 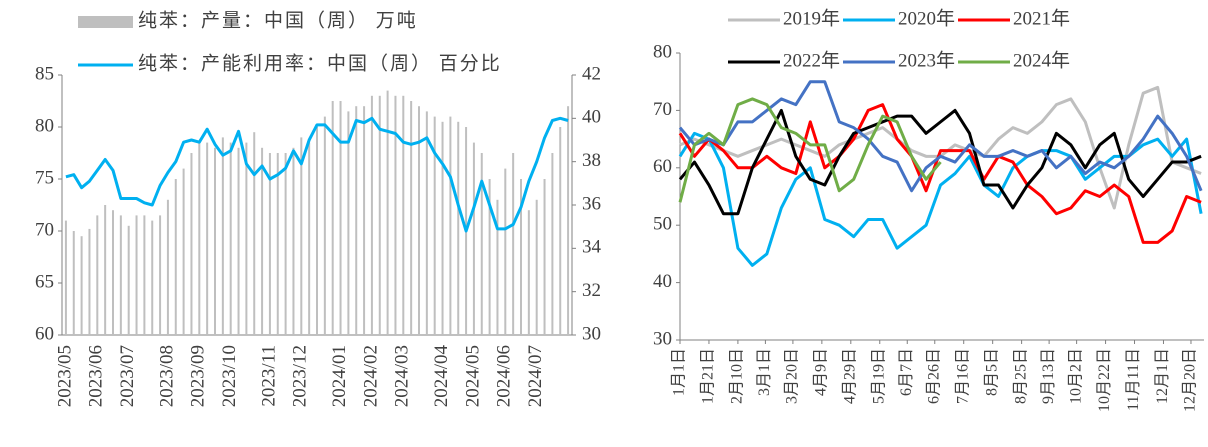 What do you see at coordinates (811, 18) in the screenshot?
I see `legend-label: 2019年` at bounding box center [811, 18].